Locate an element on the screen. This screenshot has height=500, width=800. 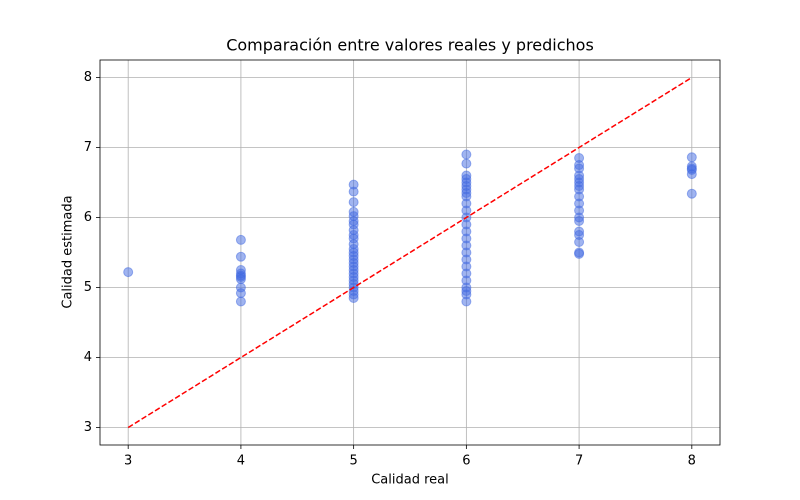
y-tick-label: 4 is located at coordinates (88, 357).